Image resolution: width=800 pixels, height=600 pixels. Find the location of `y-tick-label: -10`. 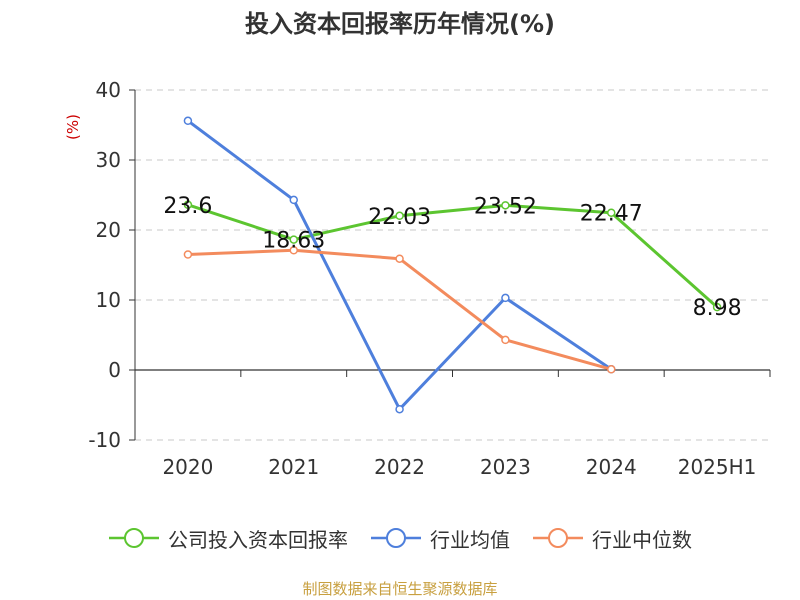

y-tick-label: -10 is located at coordinates (104, 440).